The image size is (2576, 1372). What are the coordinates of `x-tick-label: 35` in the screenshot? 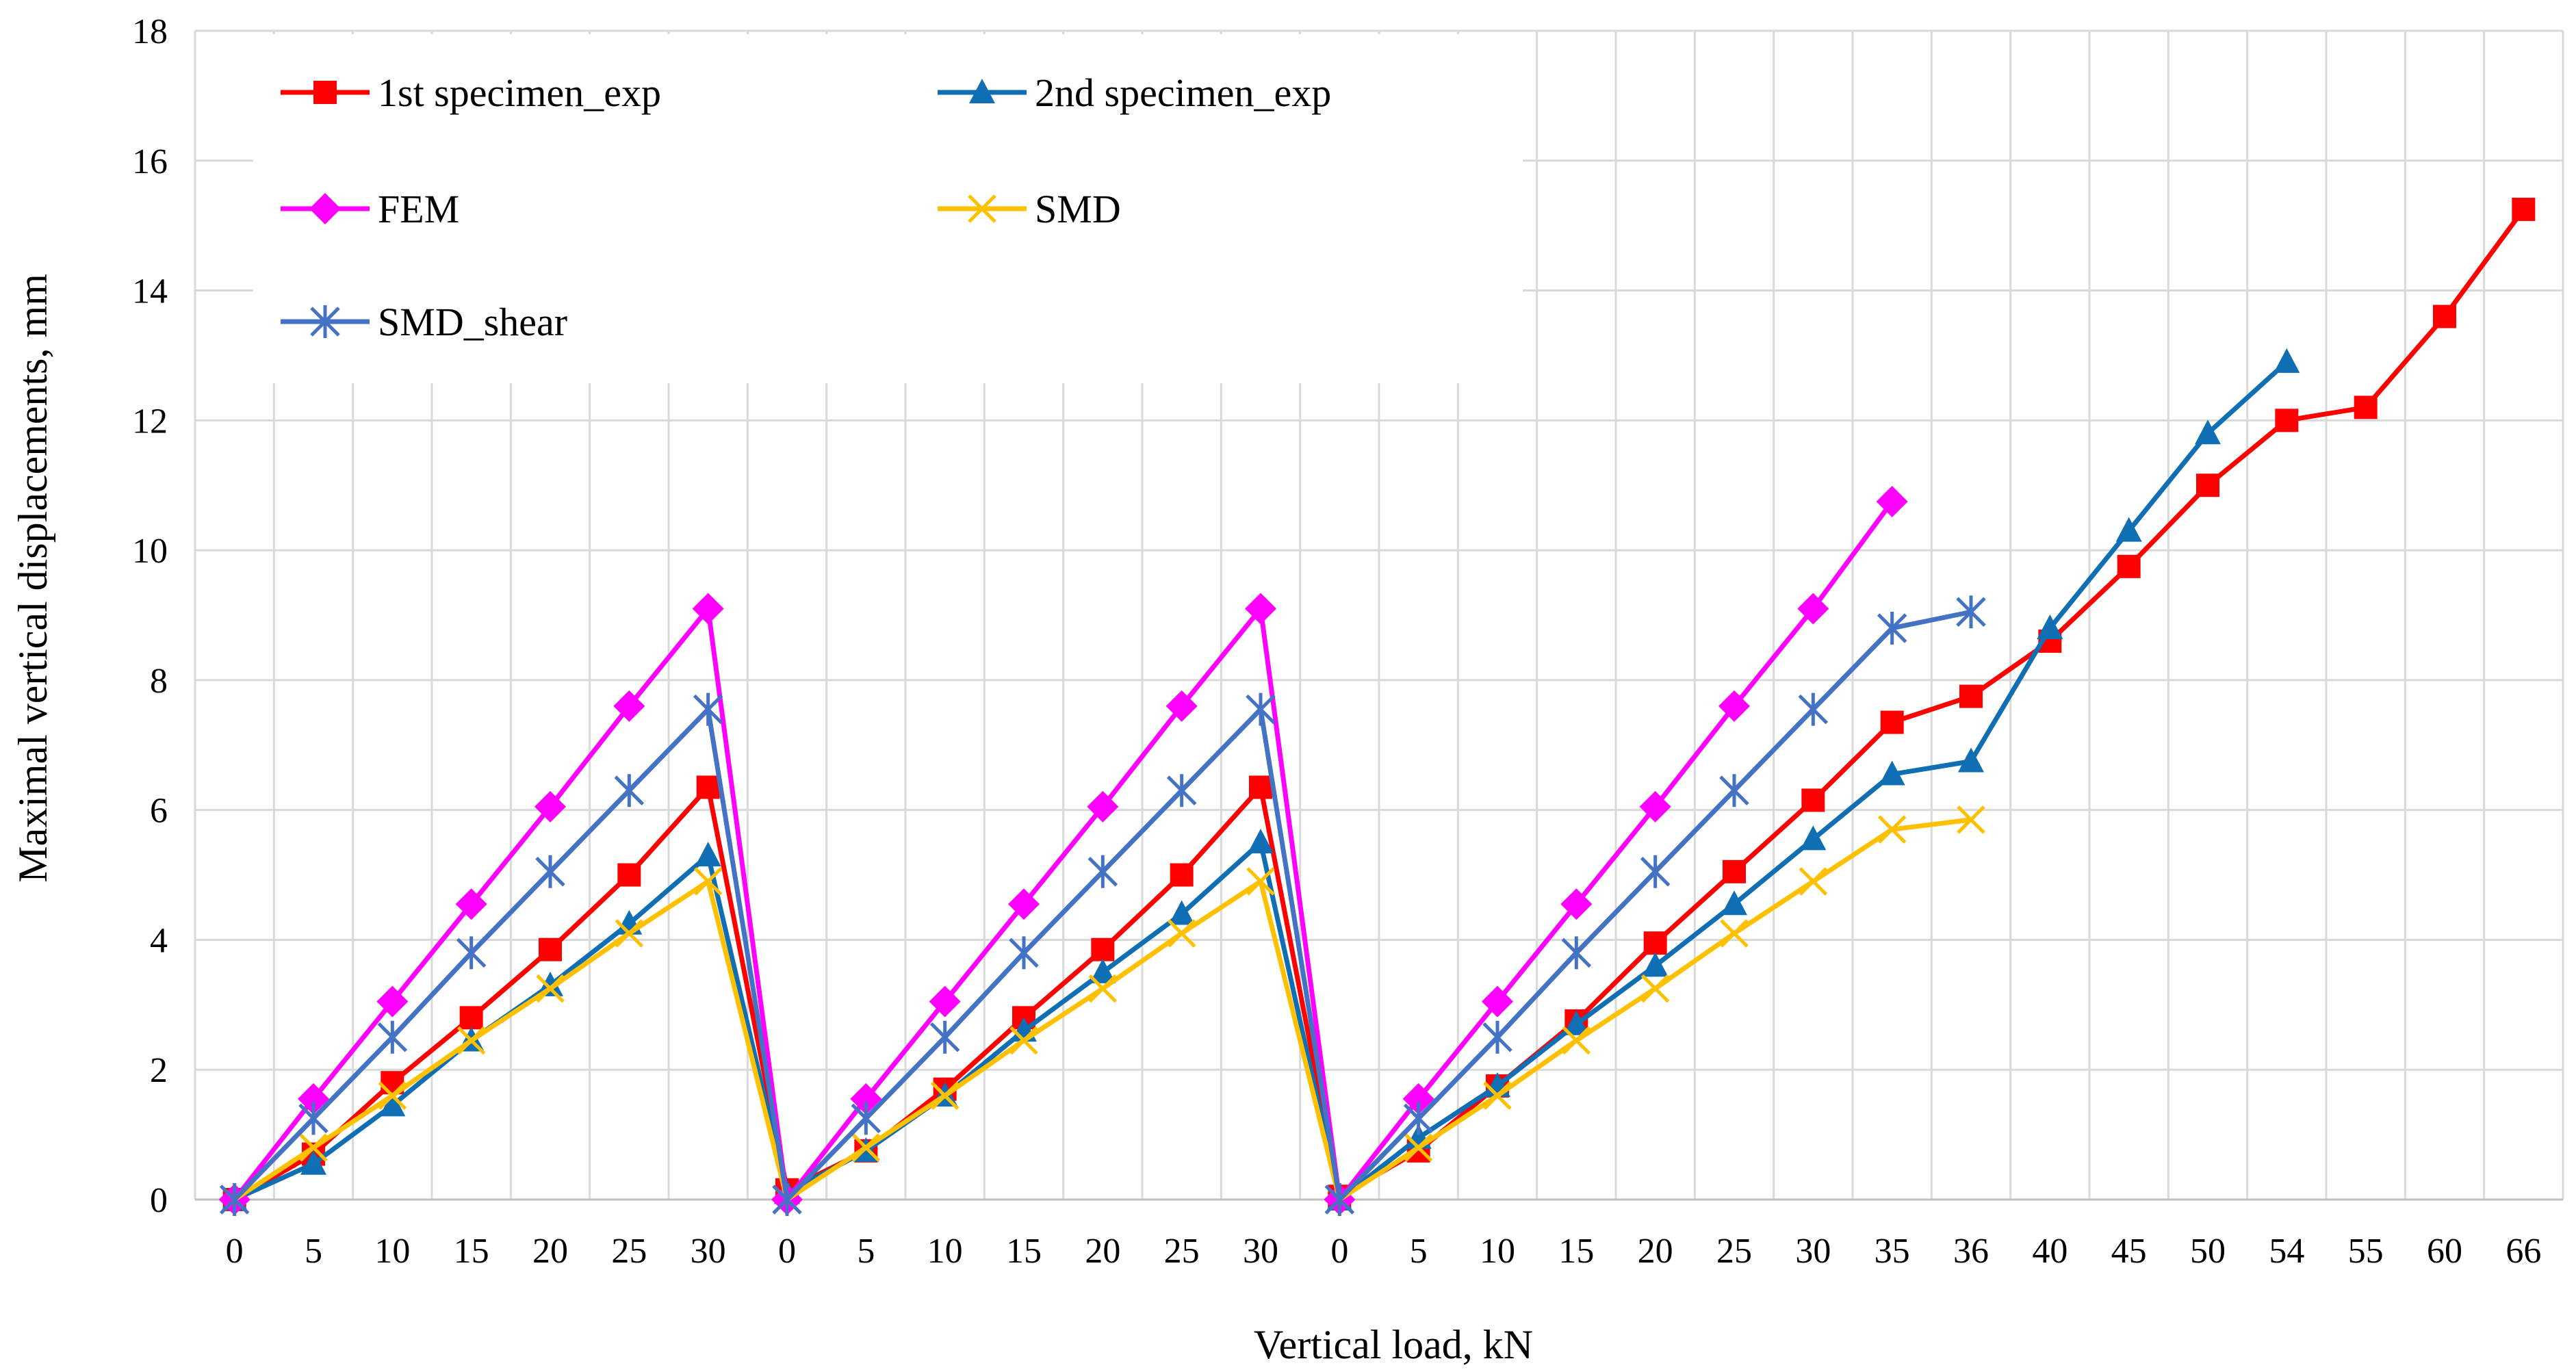 It's located at (1892, 1251).